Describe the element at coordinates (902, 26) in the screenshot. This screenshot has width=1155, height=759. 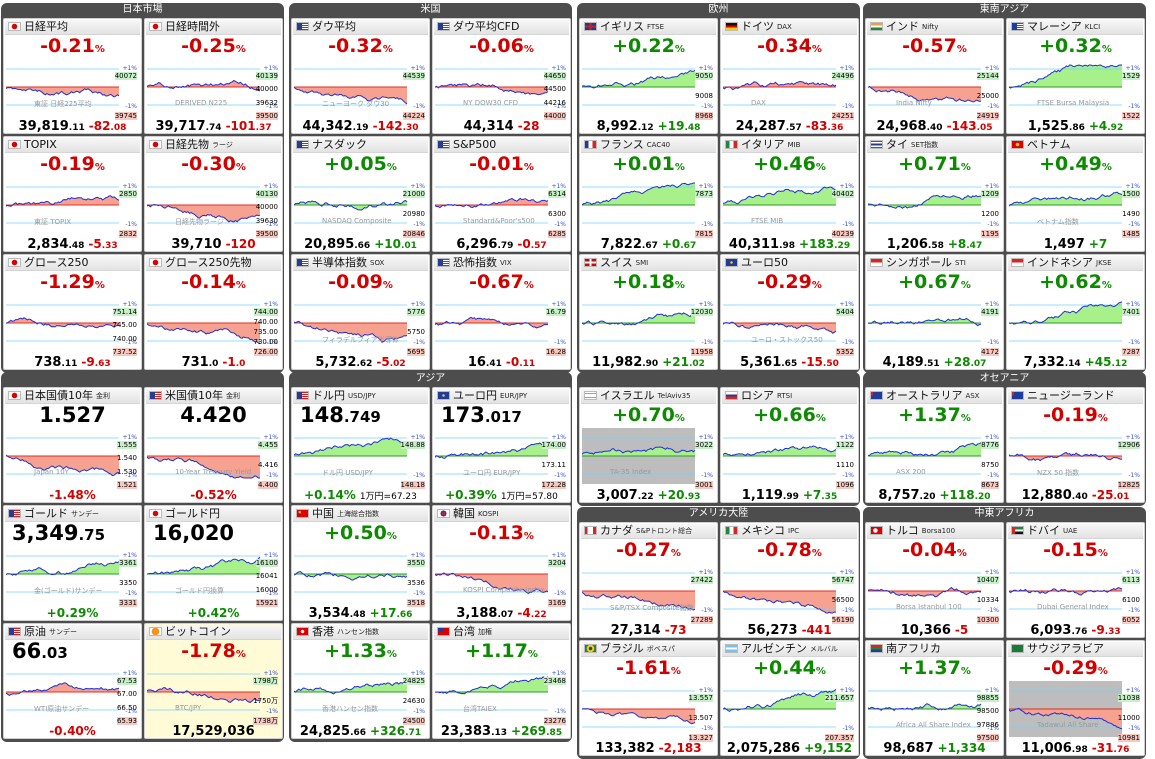
I see `market-name: インド` at that location.